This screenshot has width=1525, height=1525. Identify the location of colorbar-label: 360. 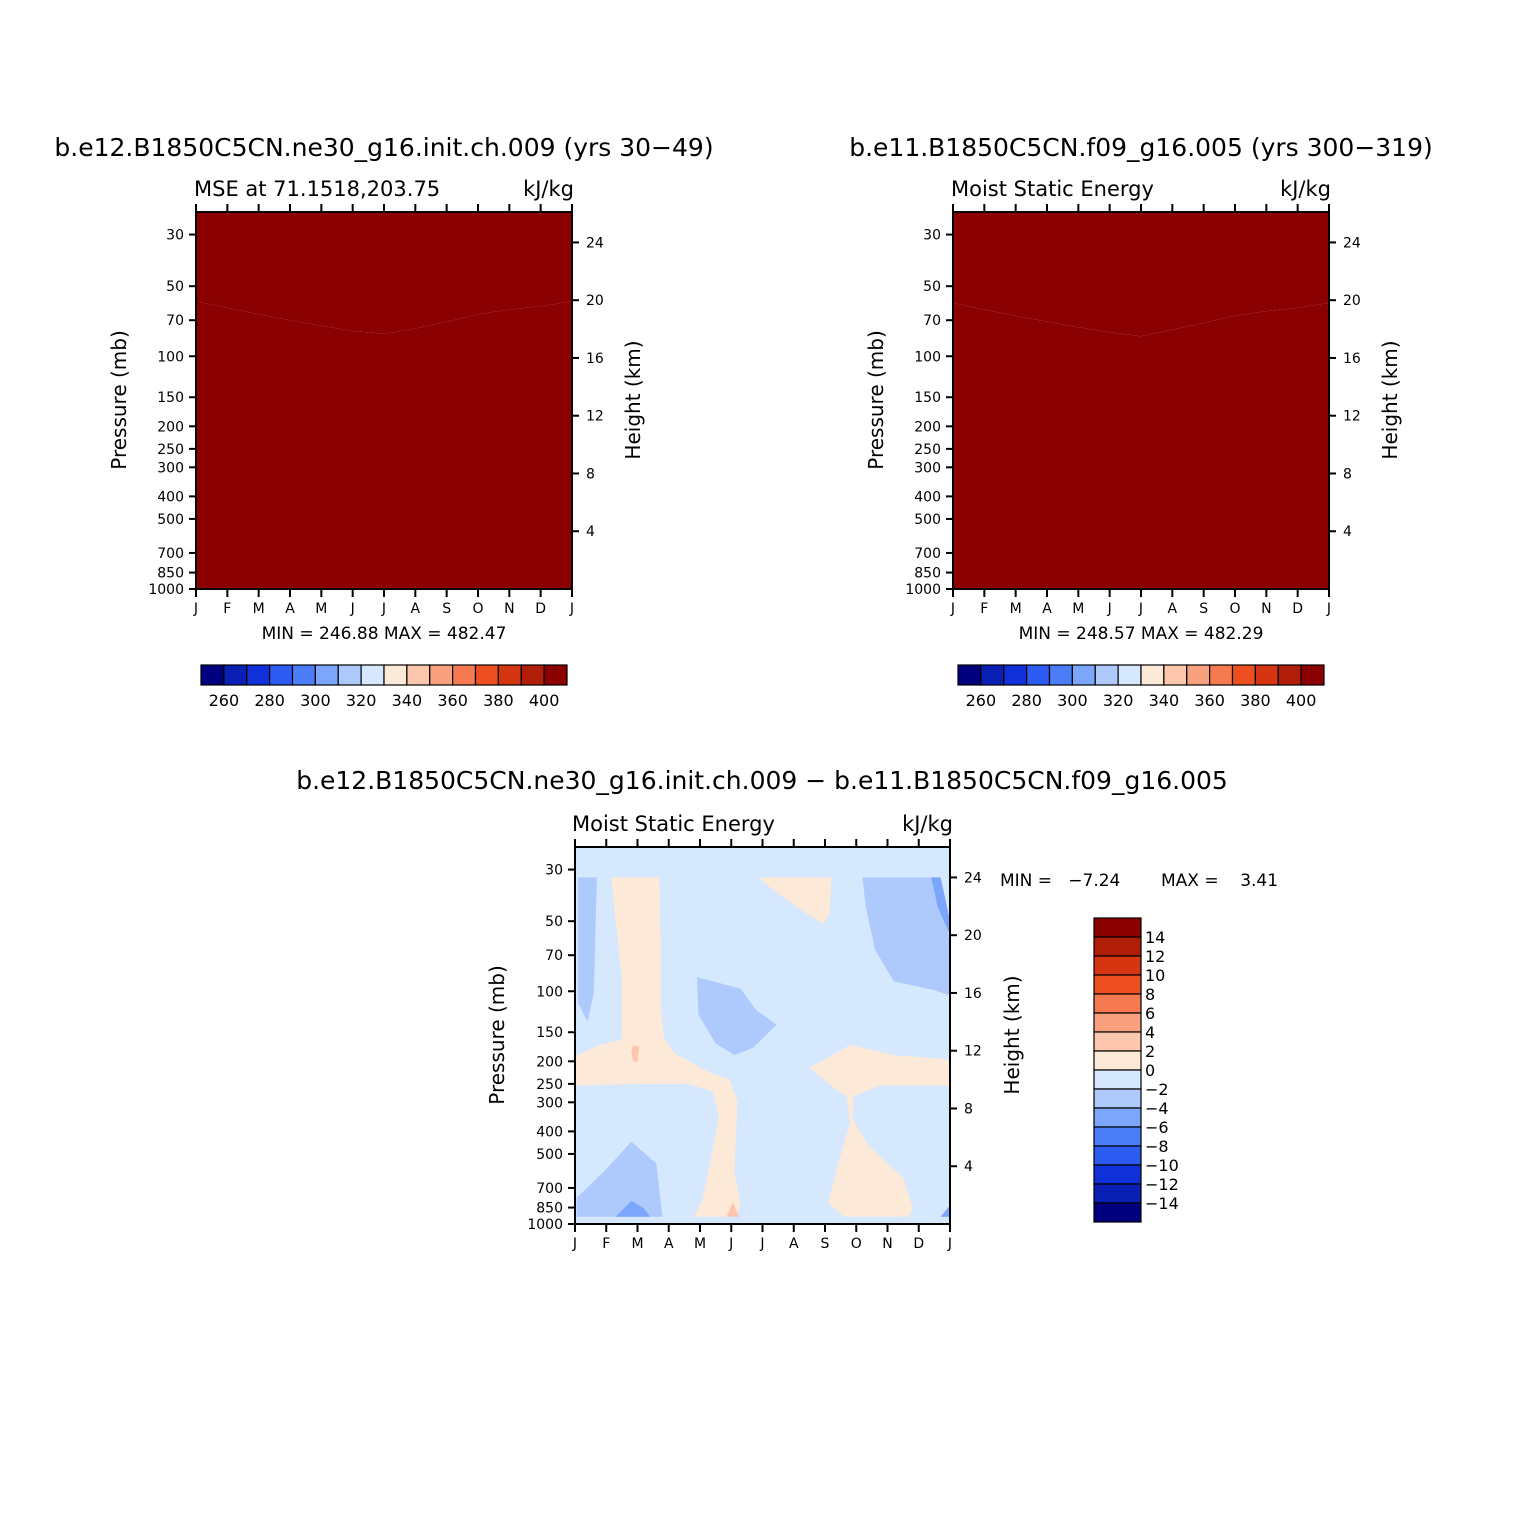
(1209, 700).